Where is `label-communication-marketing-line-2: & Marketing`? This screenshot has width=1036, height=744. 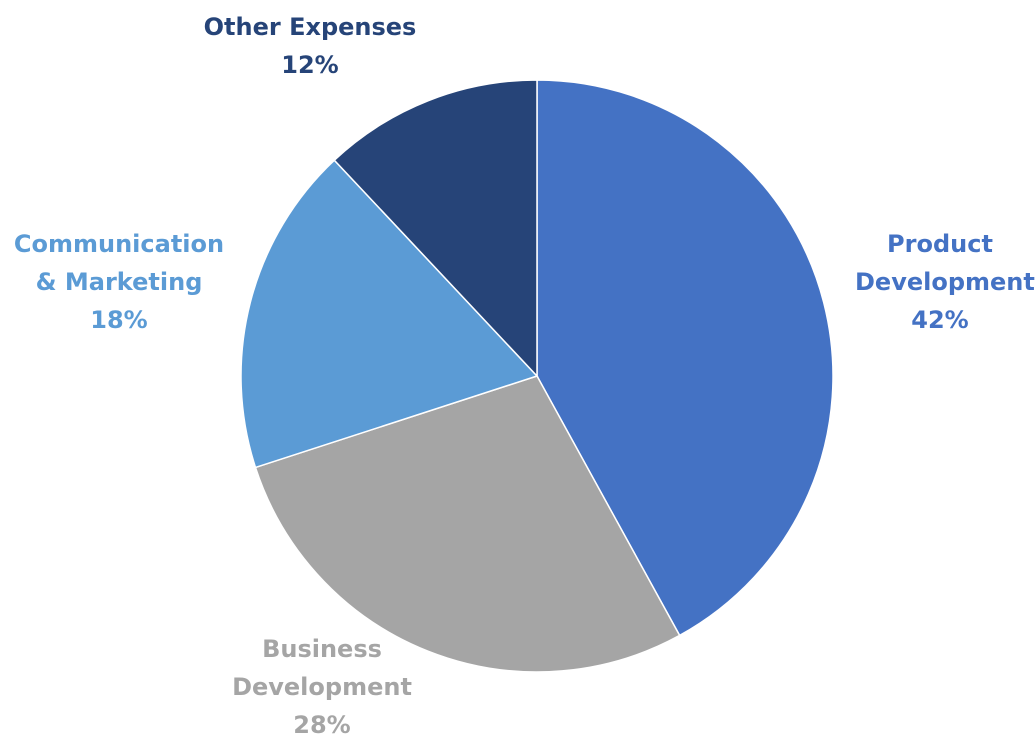 label-communication-marketing-line-2: & Marketing is located at coordinates (119, 282).